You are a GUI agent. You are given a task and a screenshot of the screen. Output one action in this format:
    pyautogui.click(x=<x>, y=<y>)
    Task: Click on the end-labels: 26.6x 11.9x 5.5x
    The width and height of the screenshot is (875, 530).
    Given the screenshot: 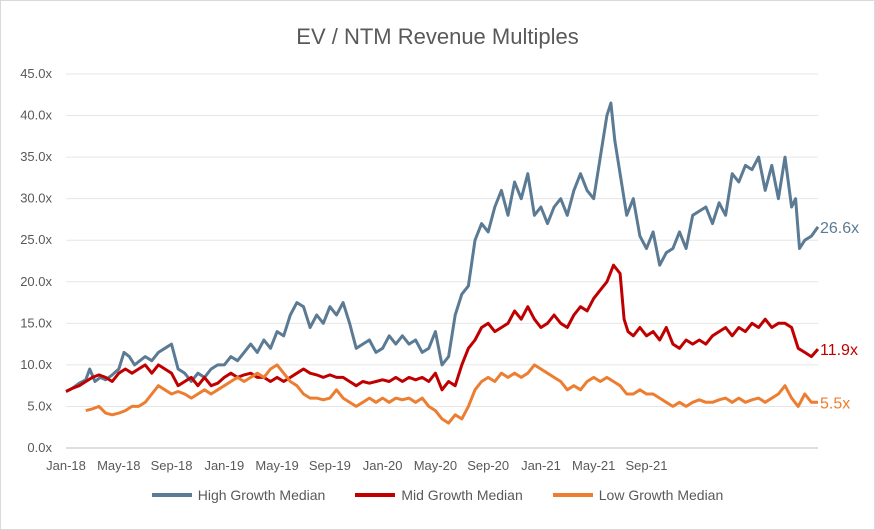 What is the action you would take?
    pyautogui.click(x=839, y=316)
    